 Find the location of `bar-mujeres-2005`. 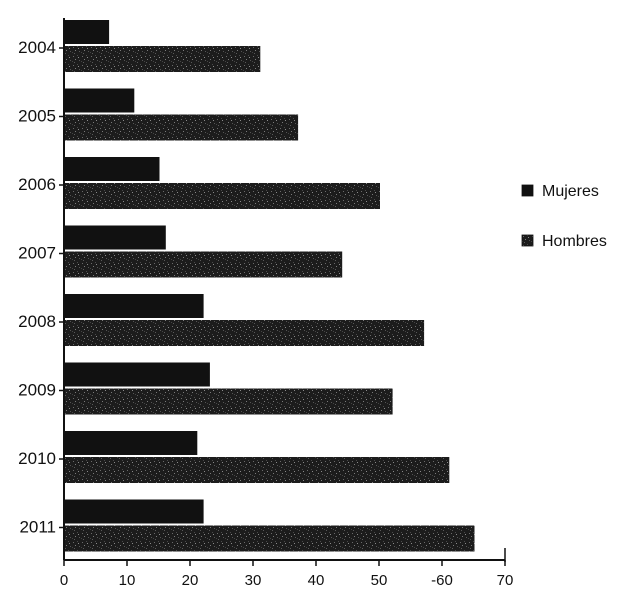

bar-mujeres-2005 is located at coordinates (100, 100).